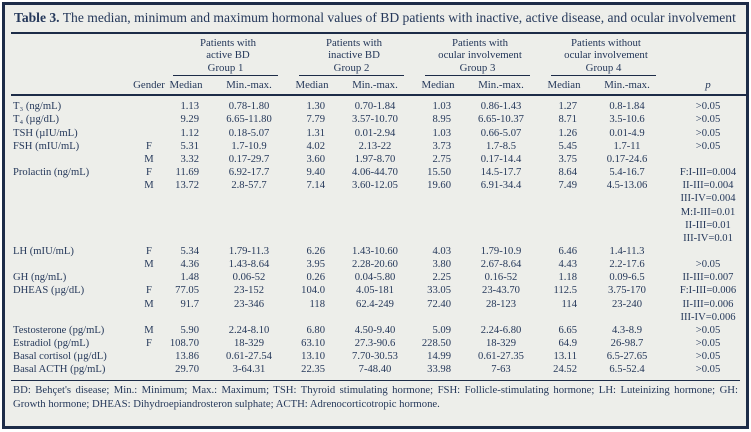 This screenshot has height=432, width=751. Describe the element at coordinates (627, 173) in the screenshot. I see `group4-minmax-cell: 5.4-16.7` at that location.